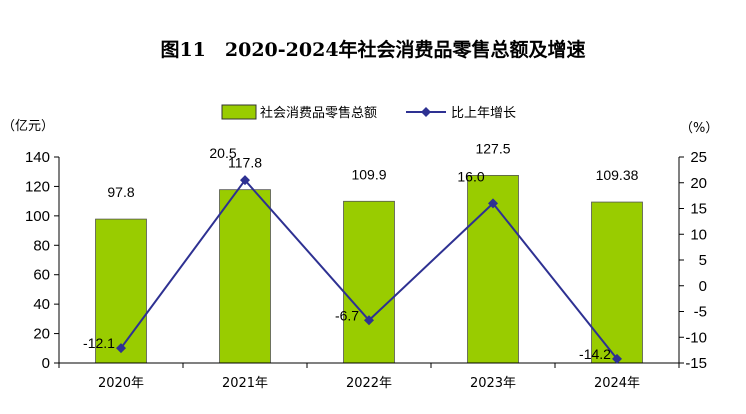  I want to click on y-right-tick-label-8: 25, so click(698, 157).